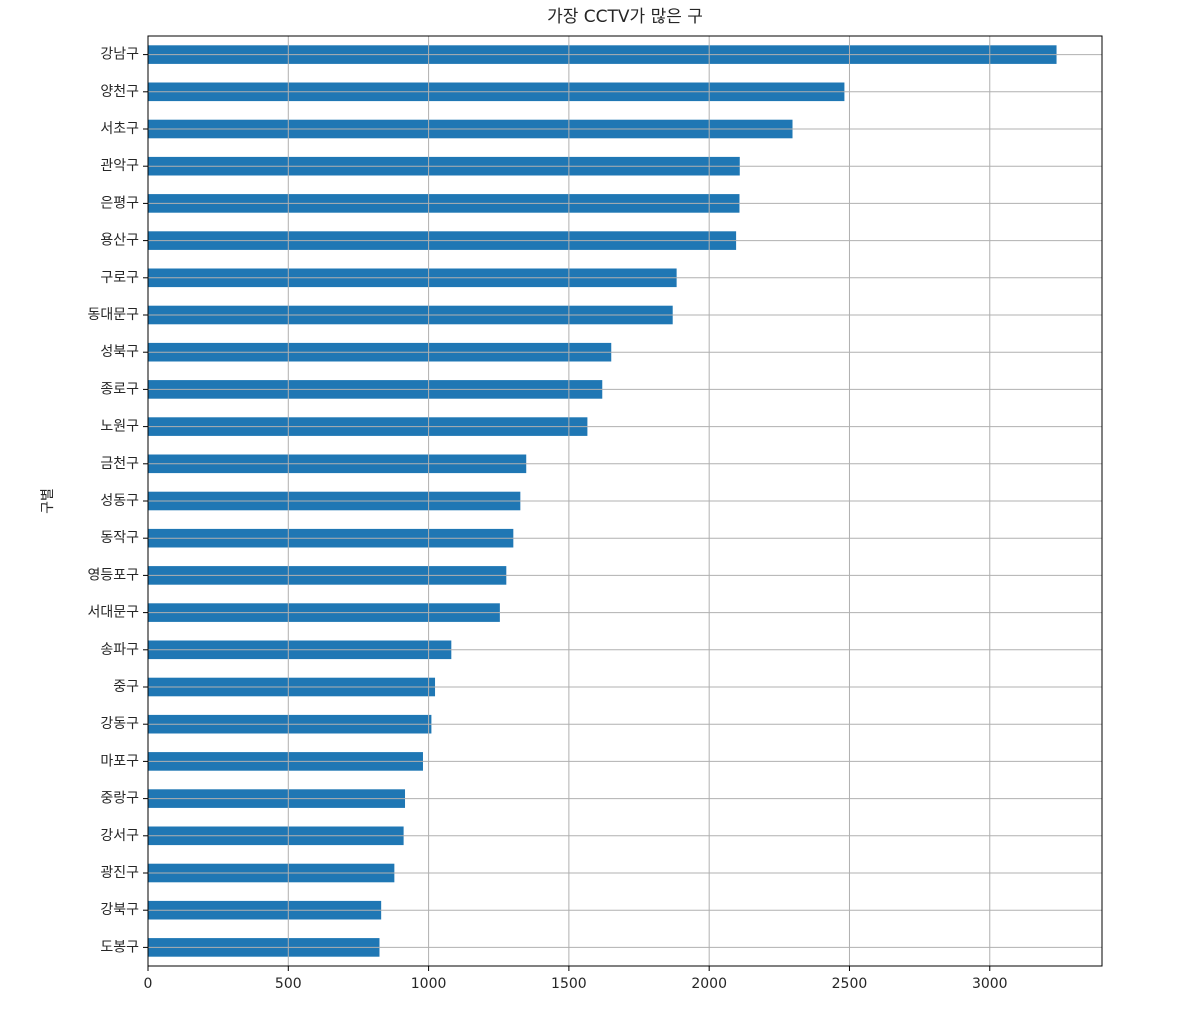 This screenshot has height=1034, width=1204. Describe the element at coordinates (113, 315) in the screenshot. I see `y-tick-label: 동대문구` at that location.